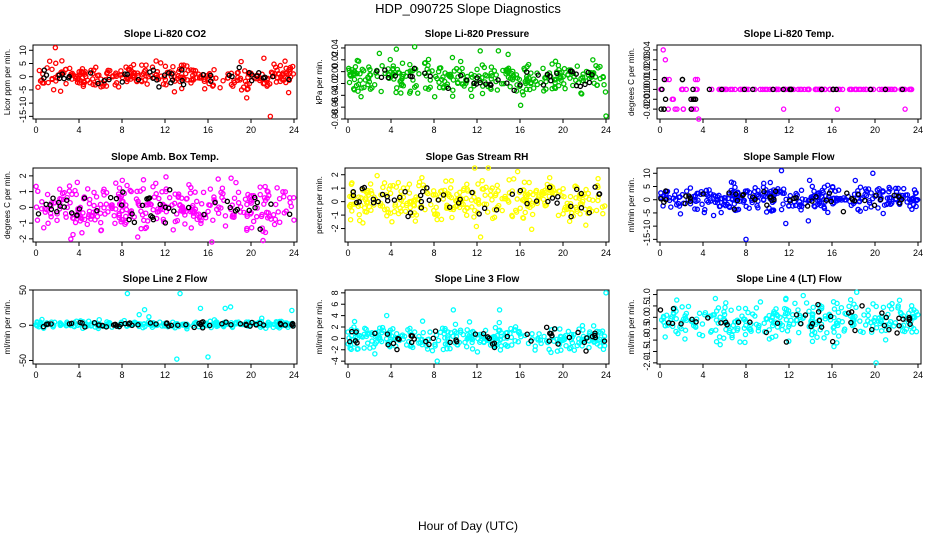 Image resolution: width=936 pixels, height=540 pixels. What do you see at coordinates (165, 279) in the screenshot?
I see `panel-title: Slope Line 2 Flow` at bounding box center [165, 279].